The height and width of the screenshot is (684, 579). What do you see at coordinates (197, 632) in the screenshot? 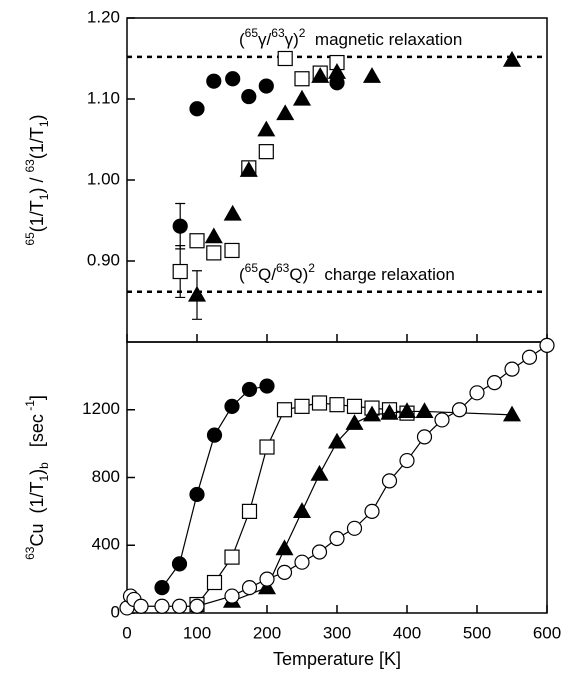
I see `x-tick-label: 100` at bounding box center [197, 632].